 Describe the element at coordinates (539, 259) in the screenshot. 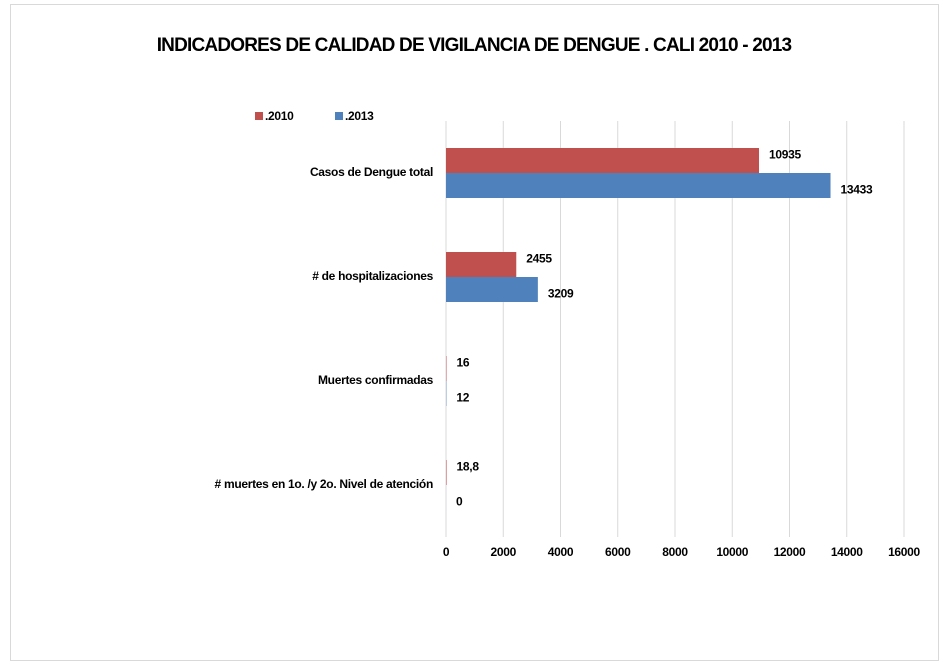

I see `data-label: 2455` at that location.